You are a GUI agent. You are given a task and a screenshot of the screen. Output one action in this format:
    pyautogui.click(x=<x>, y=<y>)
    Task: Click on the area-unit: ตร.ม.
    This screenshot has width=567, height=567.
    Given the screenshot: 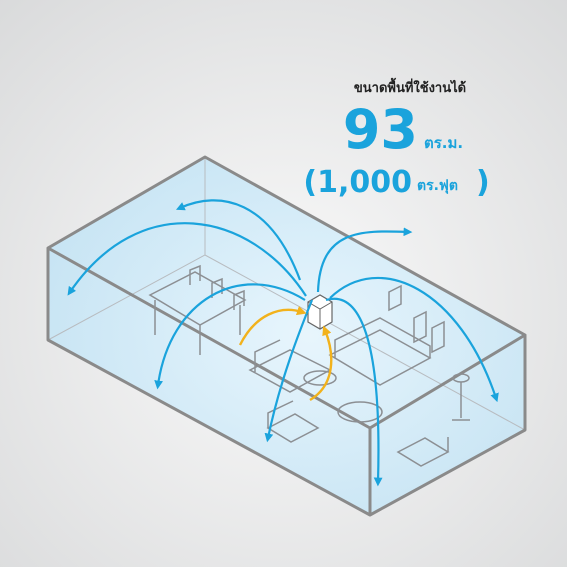 What is the action you would take?
    pyautogui.click(x=443, y=143)
    